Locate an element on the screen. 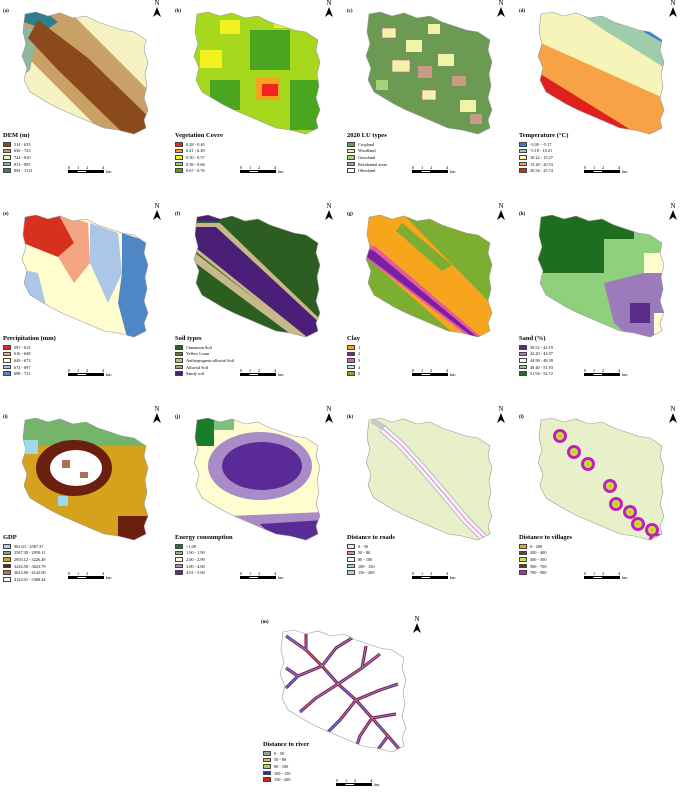  legend-item: 894 - 1113 is located at coordinates (17, 170).